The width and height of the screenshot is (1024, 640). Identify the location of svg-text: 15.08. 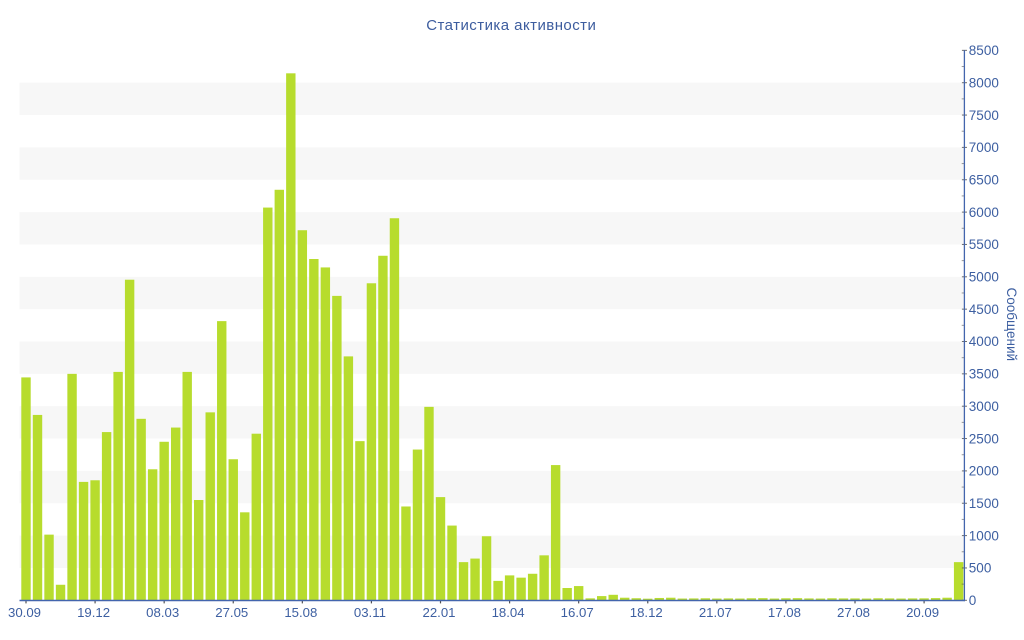
(300, 612).